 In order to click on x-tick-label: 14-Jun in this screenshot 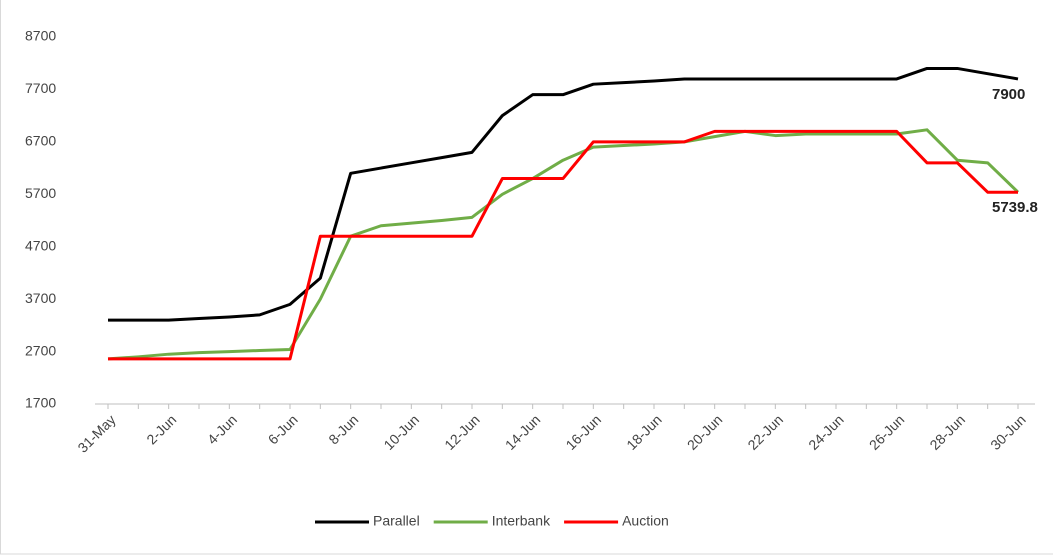, I will do `click(523, 432)`.